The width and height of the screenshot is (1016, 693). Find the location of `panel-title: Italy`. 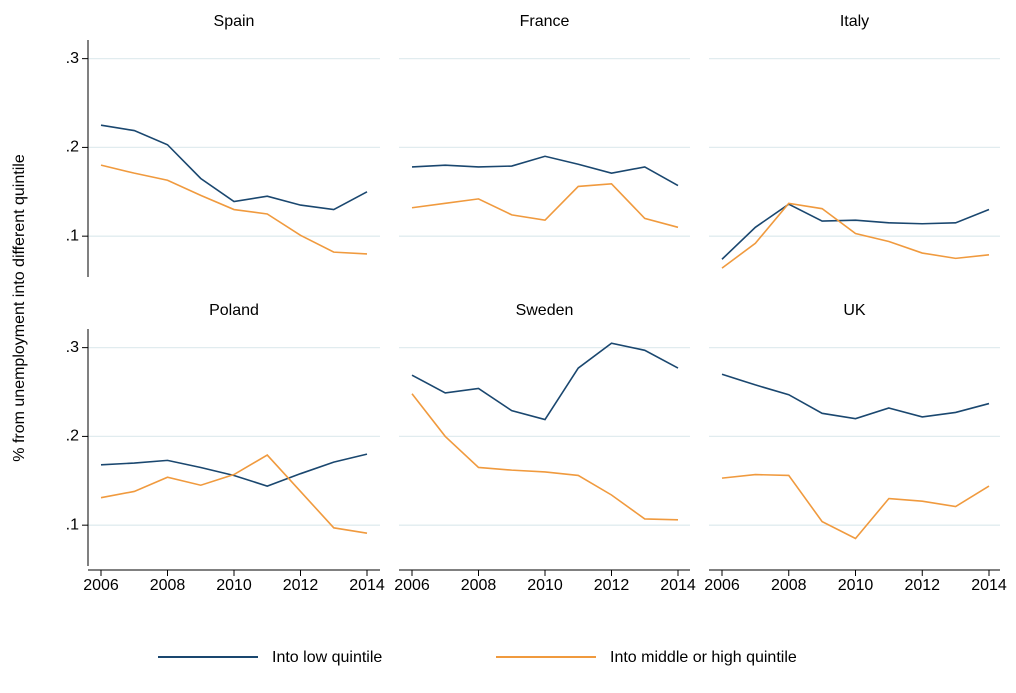

panel-title: Italy is located at coordinates (854, 21).